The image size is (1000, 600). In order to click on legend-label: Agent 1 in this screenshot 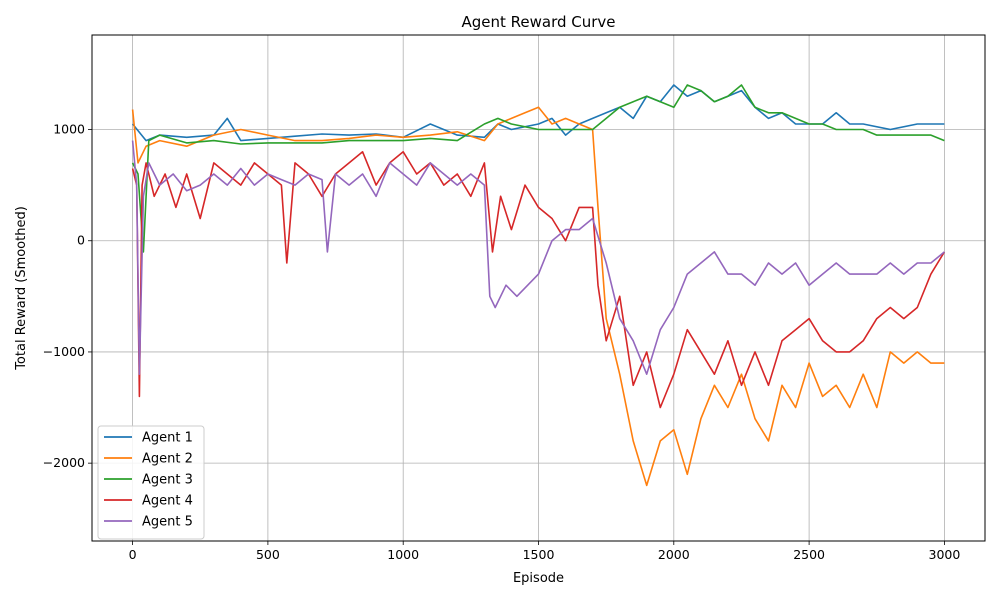, I will do `click(167, 438)`.